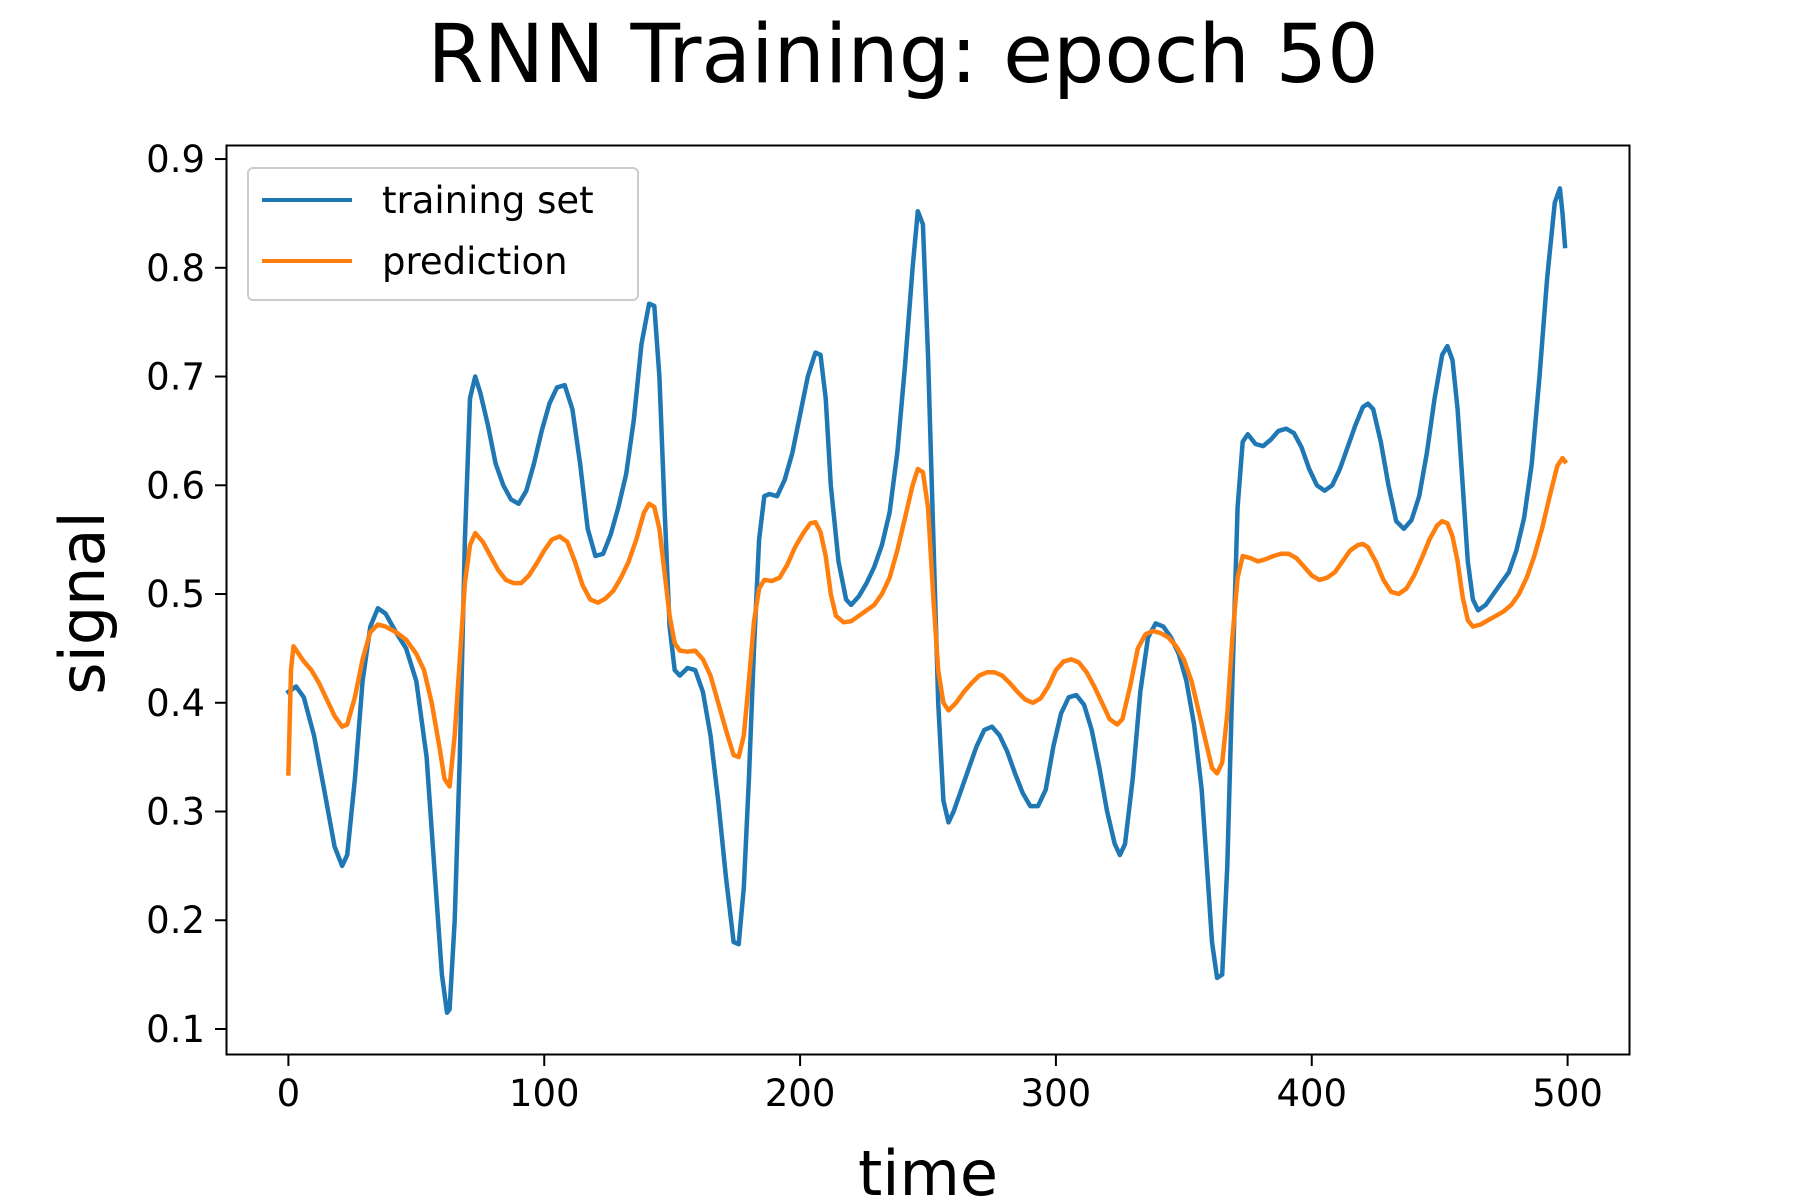 This screenshot has width=1800, height=1200. I want to click on y-tick-label: 0.1, so click(175, 1029).